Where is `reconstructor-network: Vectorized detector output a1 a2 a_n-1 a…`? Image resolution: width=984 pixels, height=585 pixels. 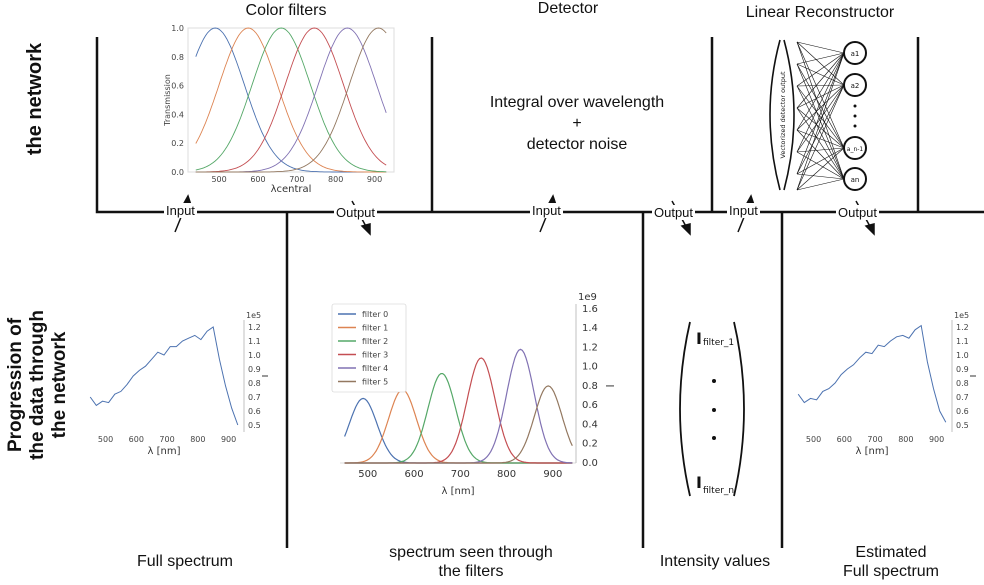 reconstructor-network: Vectorized detector output a1 a2 a_n-1 a… is located at coordinates (818, 115).